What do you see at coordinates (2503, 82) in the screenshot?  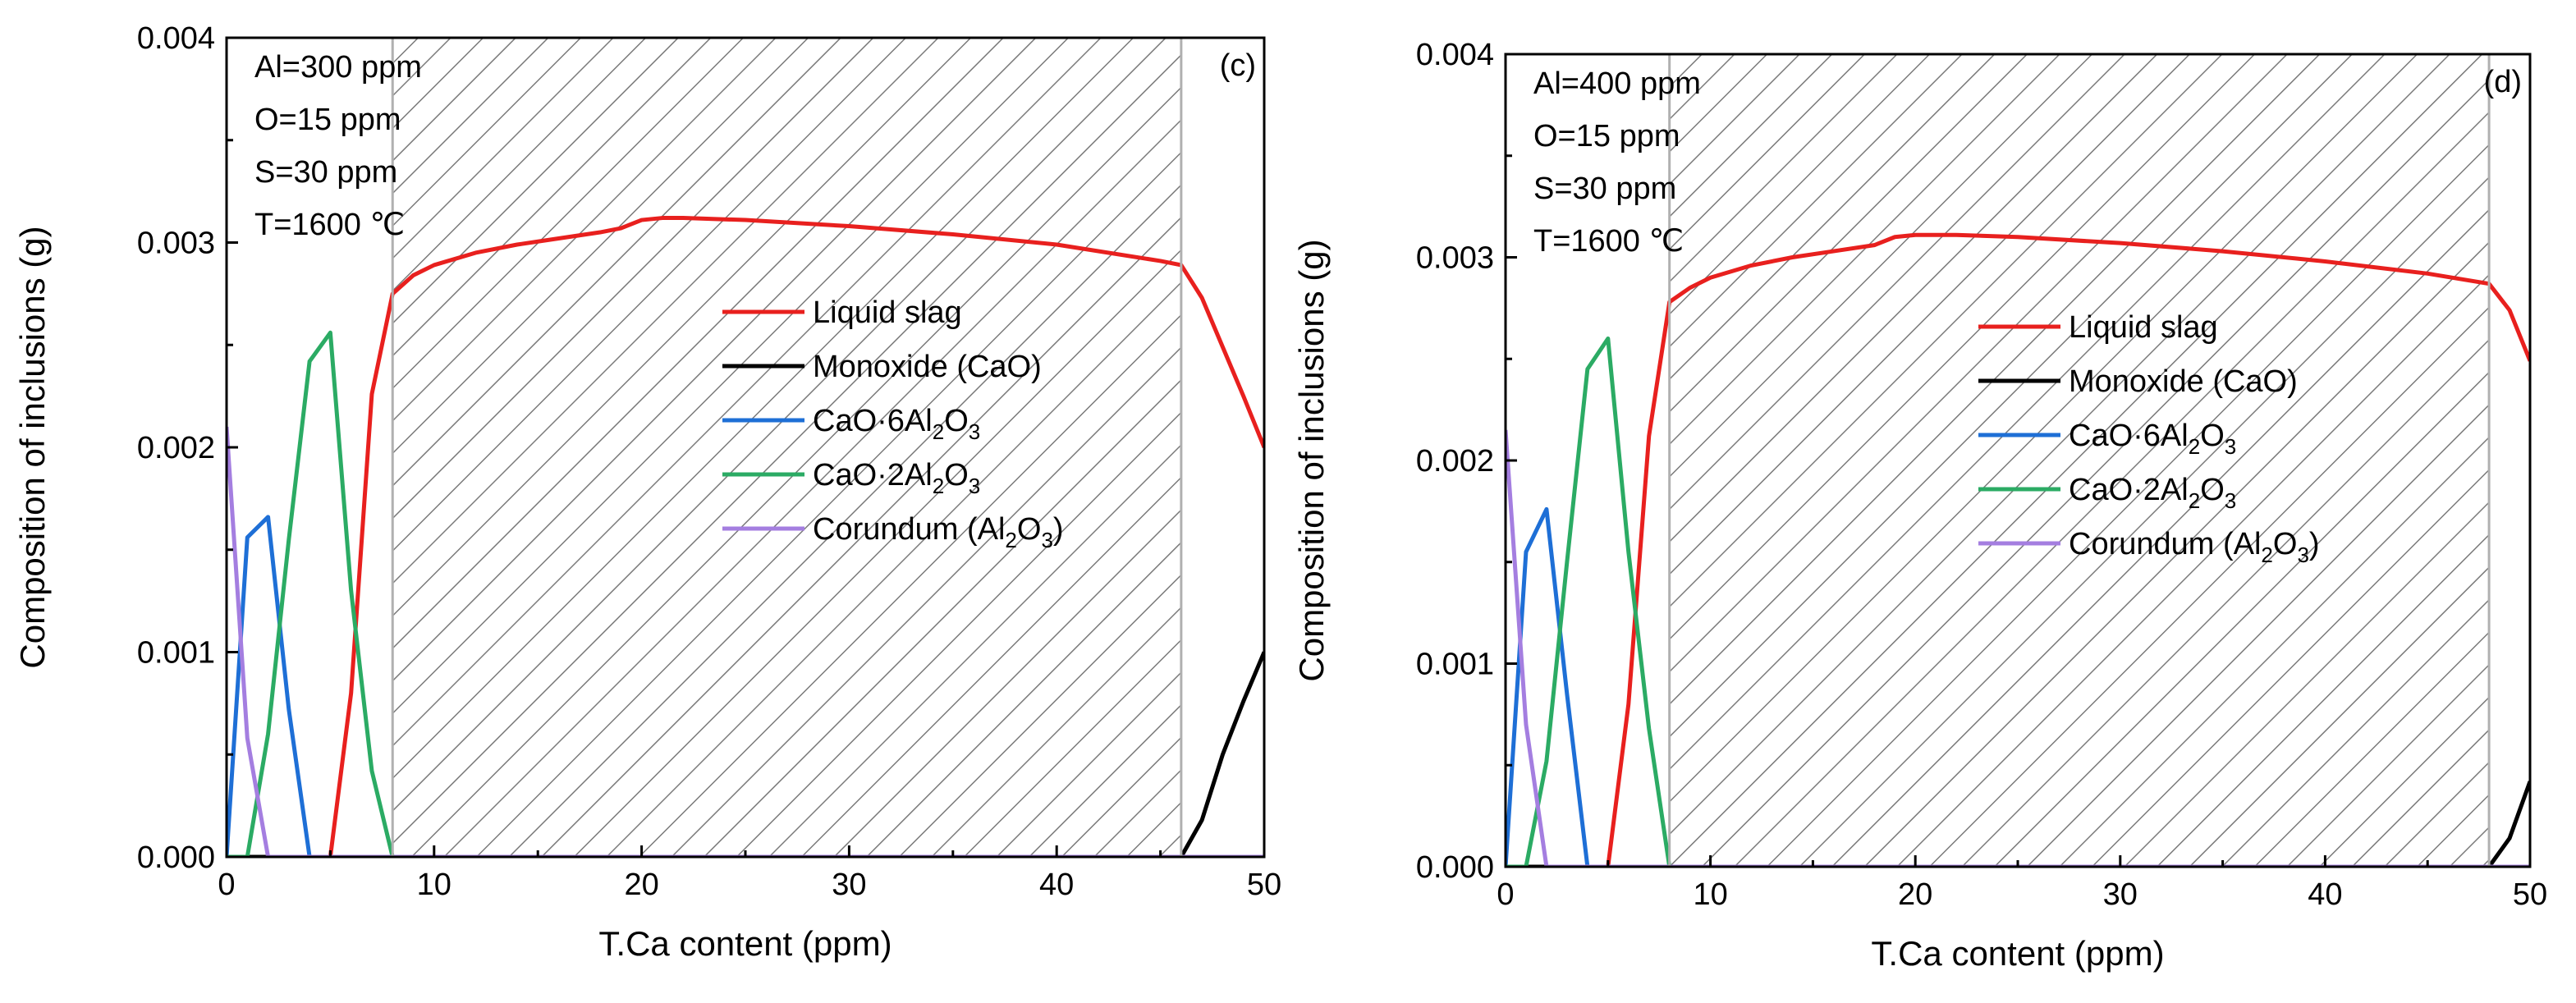 I see `panel-label: (d)` at bounding box center [2503, 82].